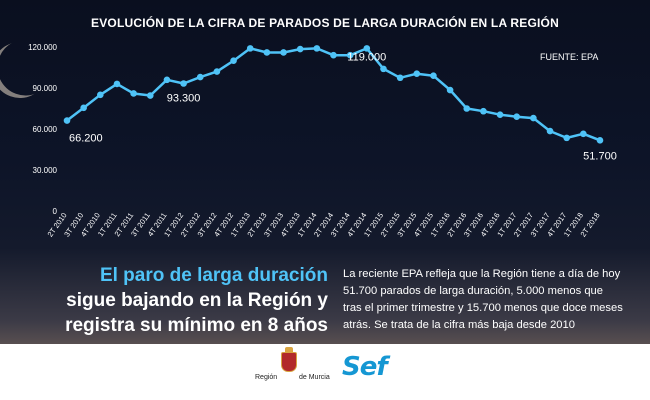 The image size is (650, 400). Describe the element at coordinates (213, 275) in the screenshot. I see `headline-line-1: El paro de larga duración` at that location.